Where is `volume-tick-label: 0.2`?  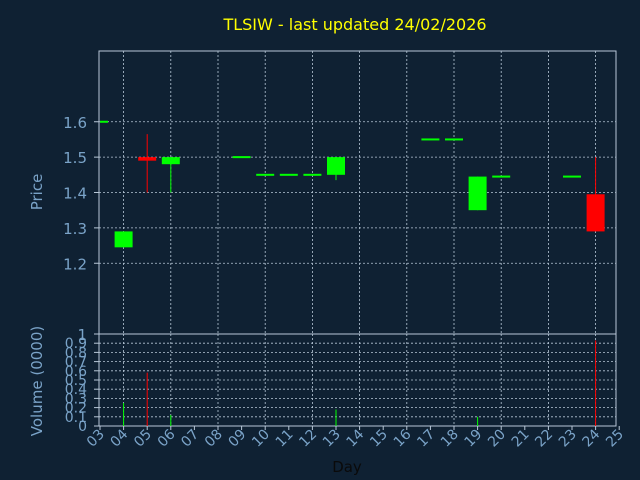
volume-tick-label: 0.2 is located at coordinates (76, 409).